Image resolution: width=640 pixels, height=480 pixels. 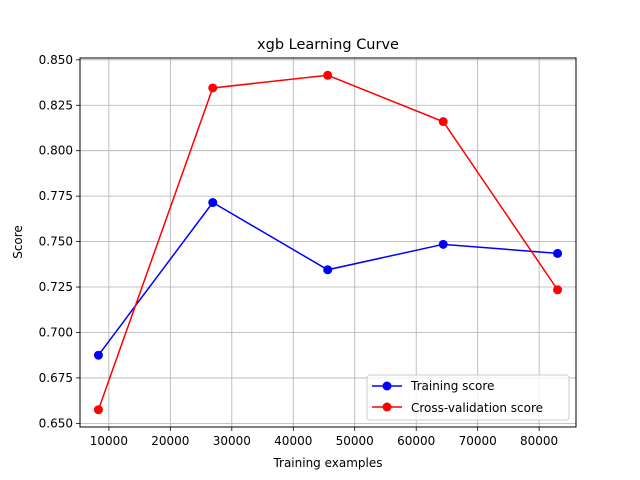 What do you see at coordinates (56, 378) in the screenshot?
I see `y-tick-label: 0.675` at bounding box center [56, 378].